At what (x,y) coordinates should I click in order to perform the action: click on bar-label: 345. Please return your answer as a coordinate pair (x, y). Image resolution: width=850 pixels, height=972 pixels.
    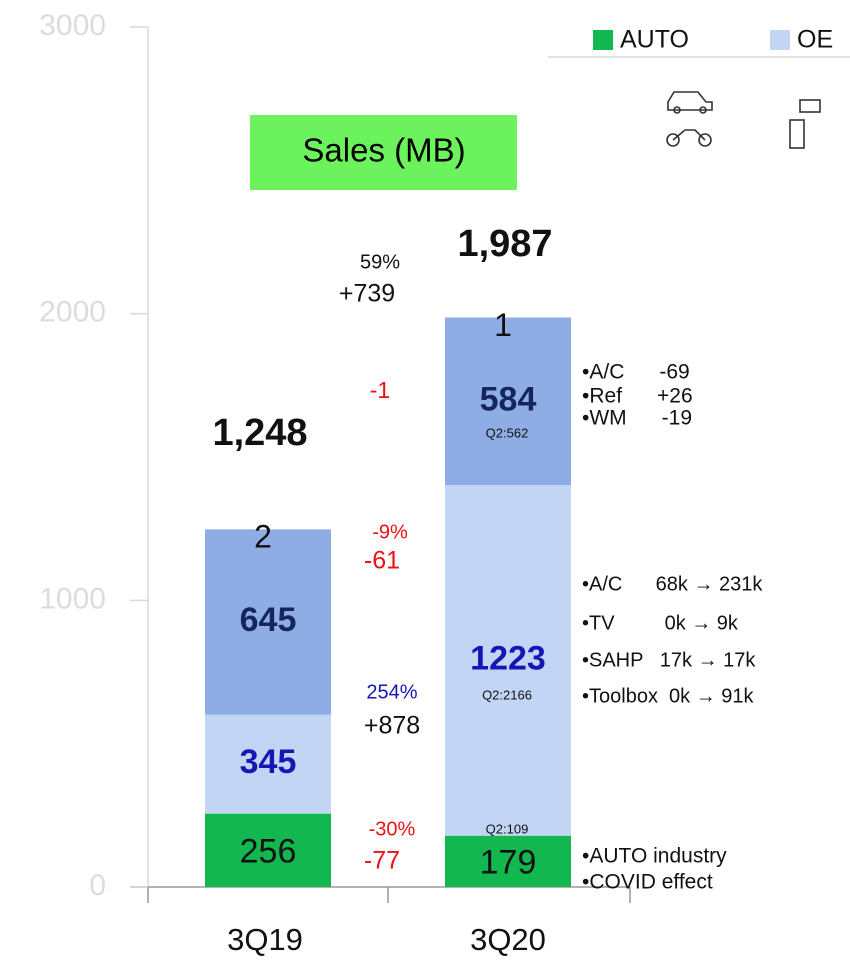
    Looking at the image, I should click on (268, 762).